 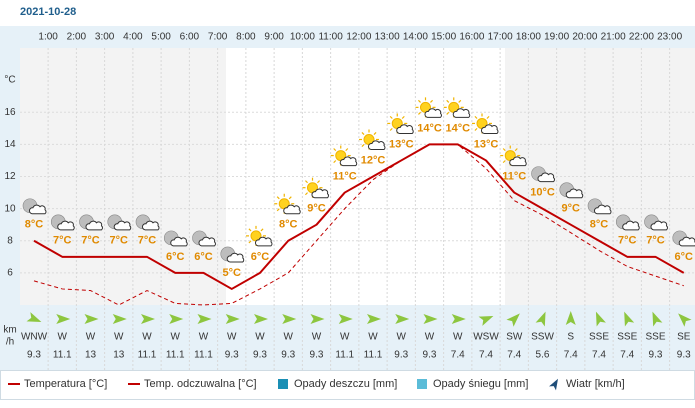 I want to click on wind-speed: 5.6, so click(x=543, y=355).